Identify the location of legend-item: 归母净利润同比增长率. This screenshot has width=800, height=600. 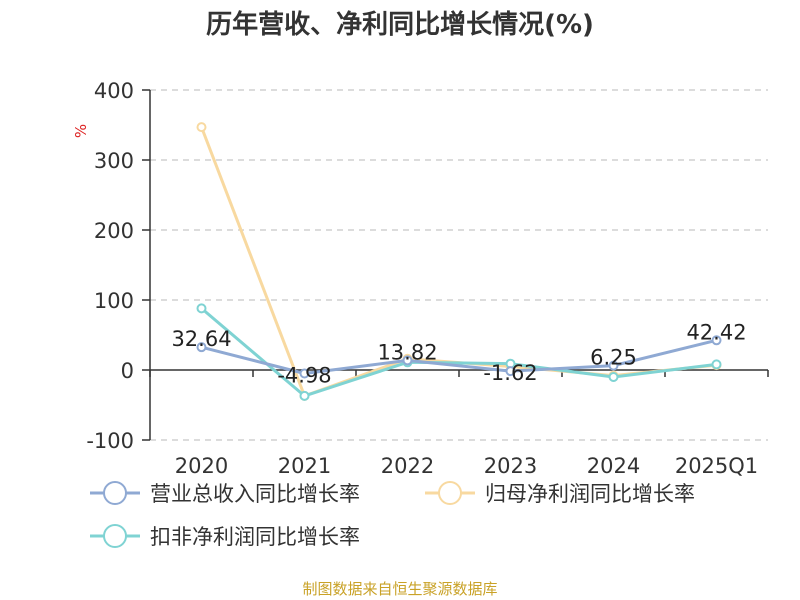
(560, 493).